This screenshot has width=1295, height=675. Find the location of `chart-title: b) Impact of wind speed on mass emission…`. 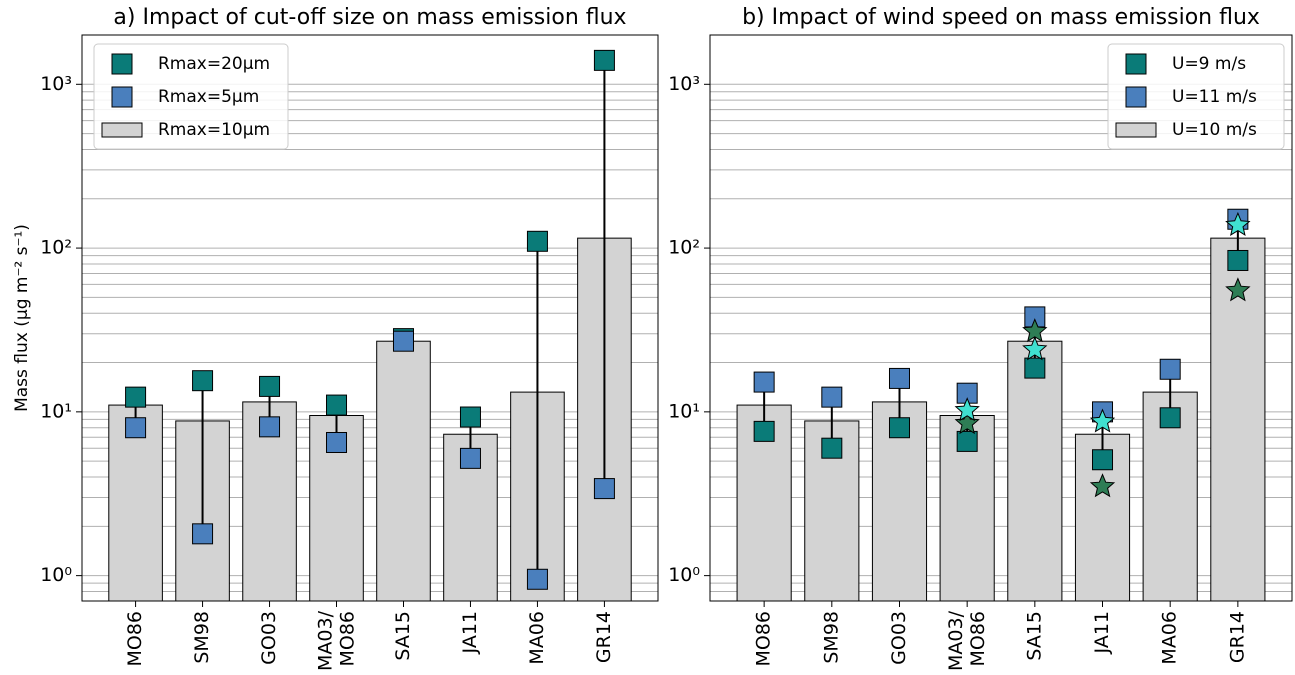

chart-title: b) Impact of wind speed on mass emission… is located at coordinates (1001, 17).